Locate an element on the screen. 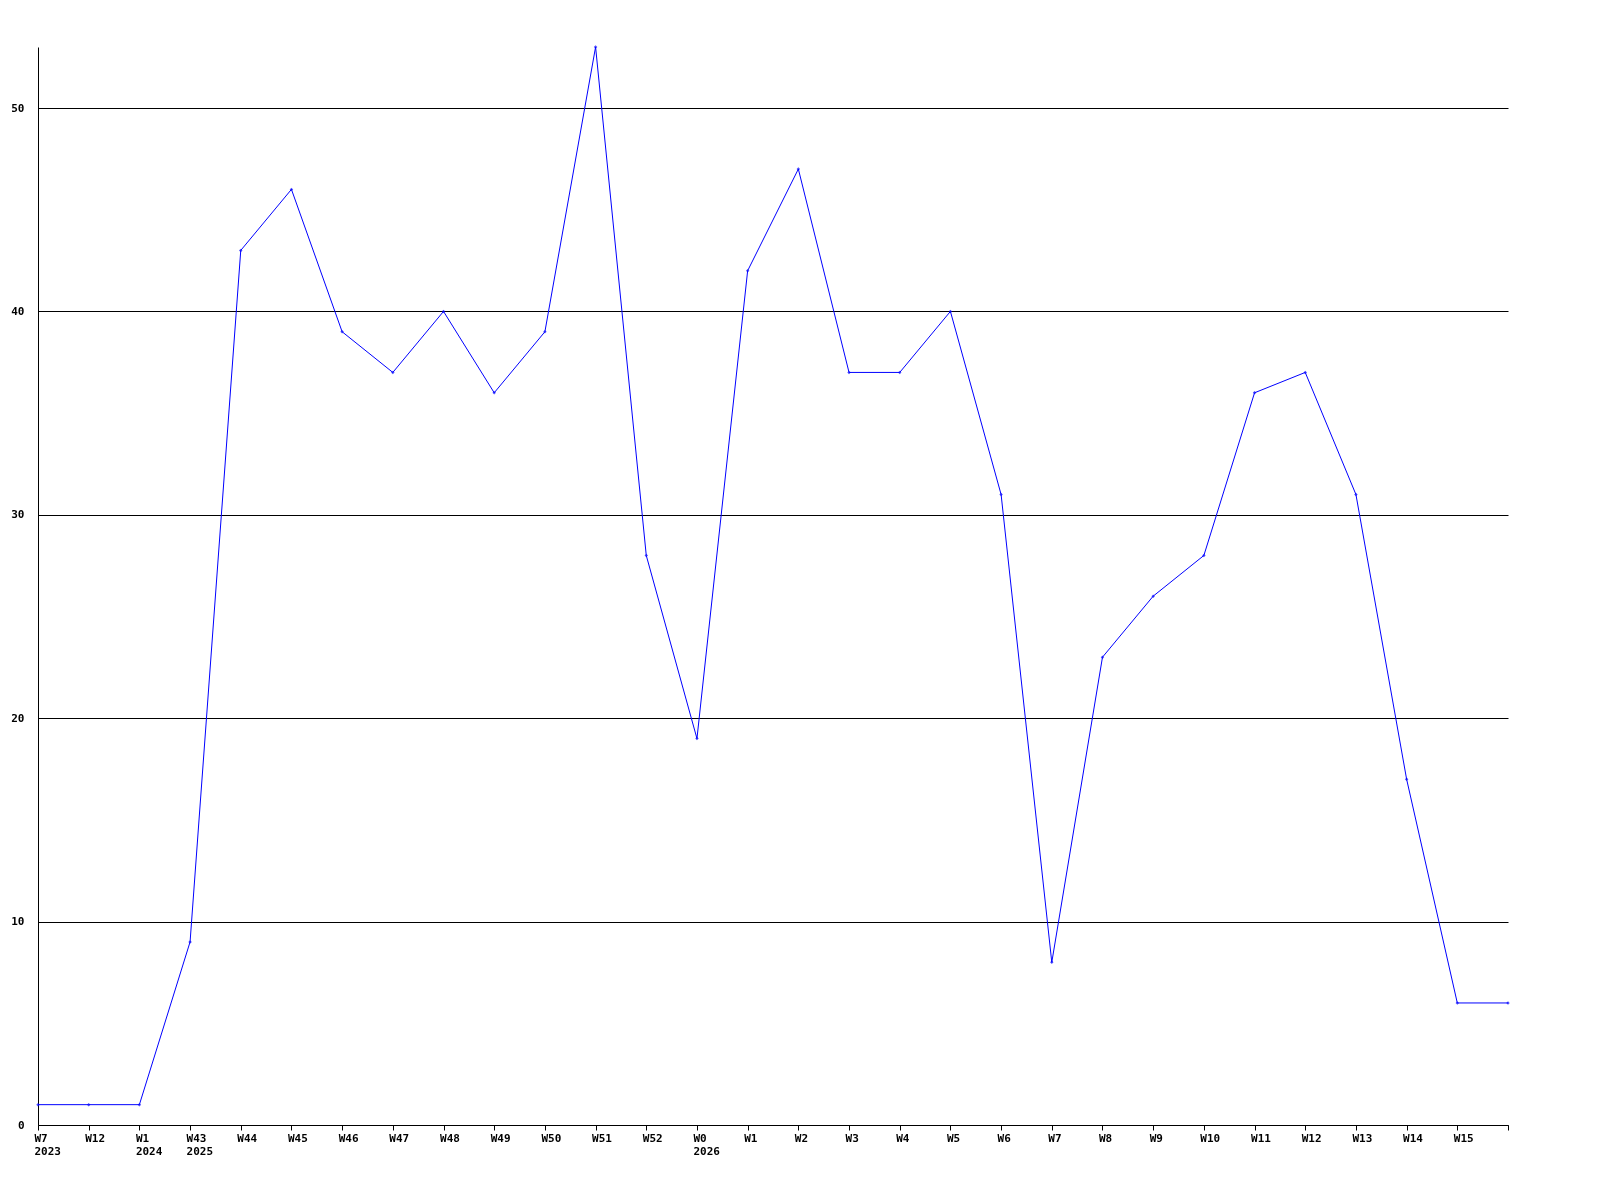  x-tick-label: W52 is located at coordinates (652, 1138).